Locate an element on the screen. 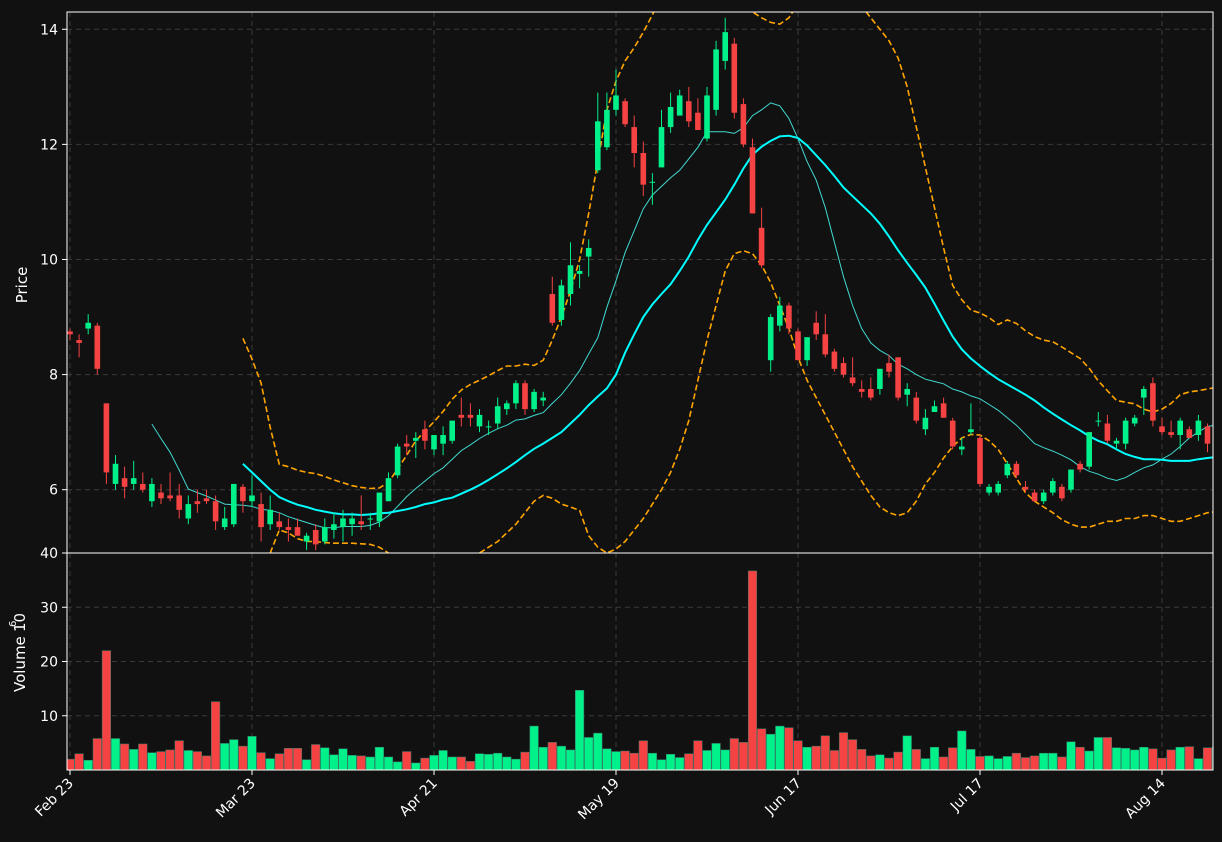 This screenshot has width=1222, height=842. volume-axis-exponent: 6 is located at coordinates (13, 624).